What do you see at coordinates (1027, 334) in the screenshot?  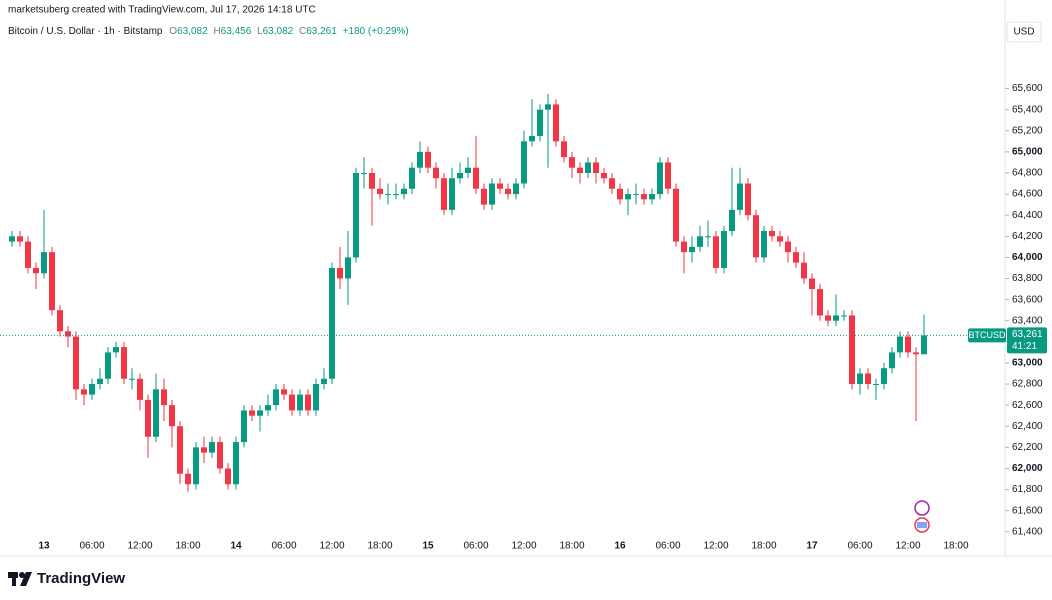 I see `last-price-label: 63,261` at bounding box center [1027, 334].